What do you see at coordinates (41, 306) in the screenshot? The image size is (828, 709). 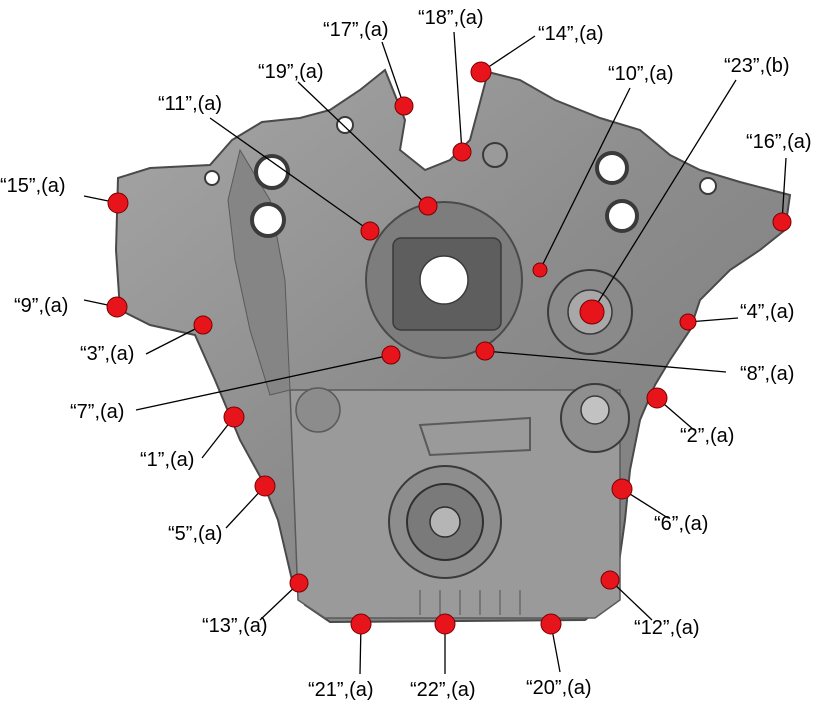 I see `callout-label-9: “9”,(a)` at bounding box center [41, 306].